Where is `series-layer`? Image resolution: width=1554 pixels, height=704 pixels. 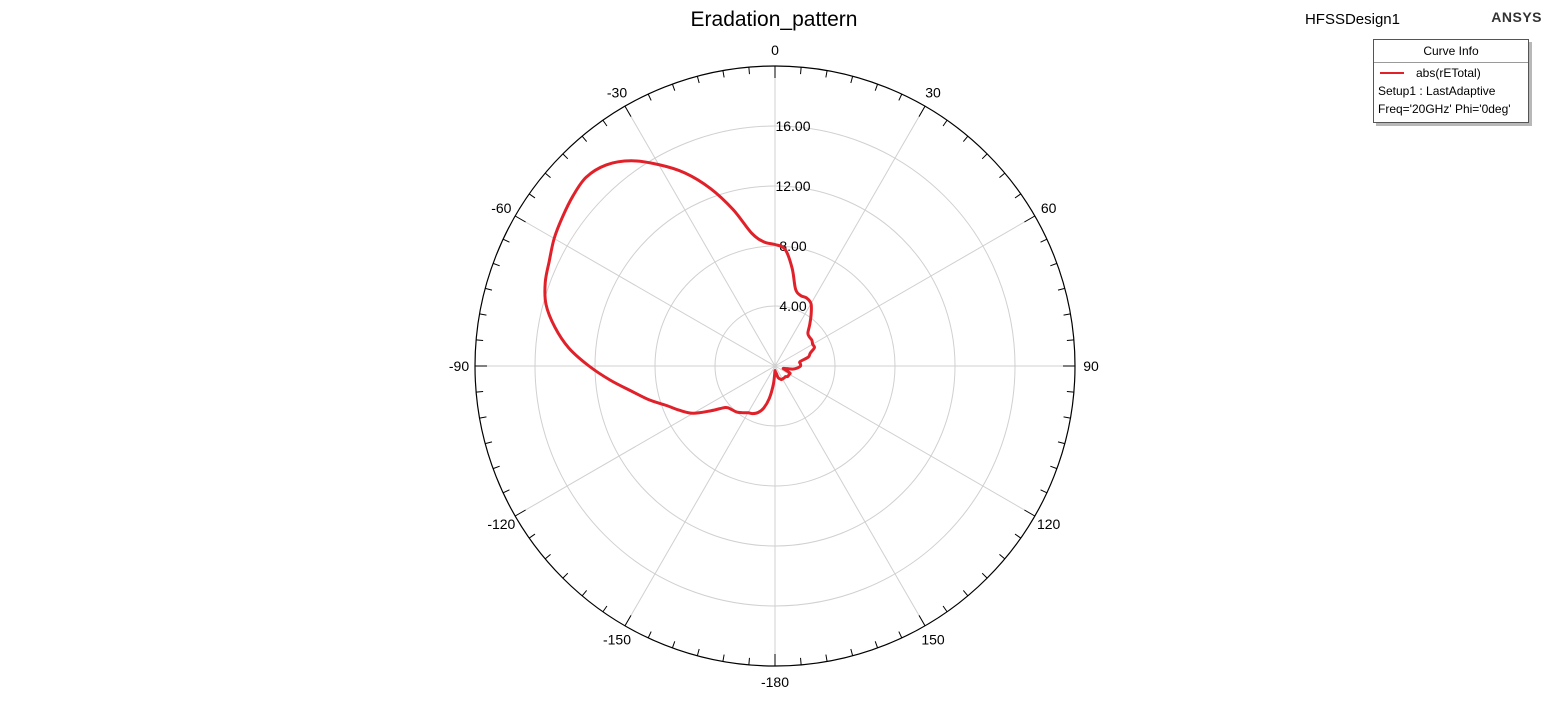 series-layer is located at coordinates (679, 287).